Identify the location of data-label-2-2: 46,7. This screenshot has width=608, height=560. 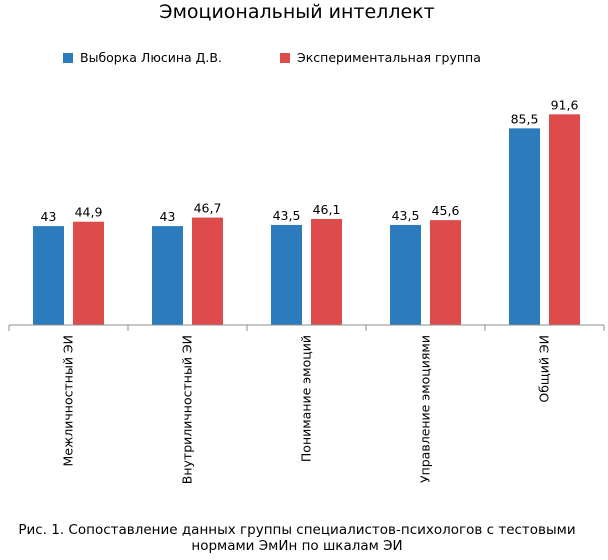
(208, 208).